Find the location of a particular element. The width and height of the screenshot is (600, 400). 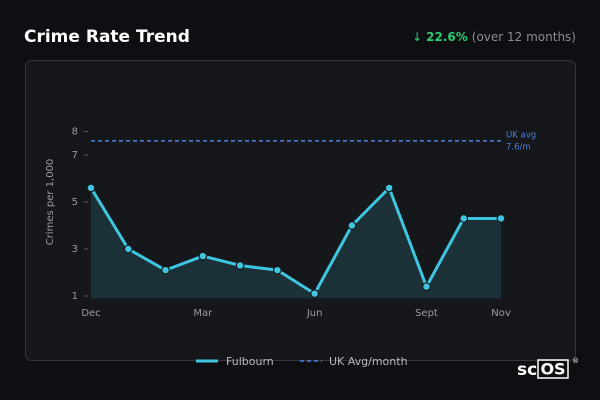

change-summary: ↓ 22.6% (over 12 months) is located at coordinates (494, 37).